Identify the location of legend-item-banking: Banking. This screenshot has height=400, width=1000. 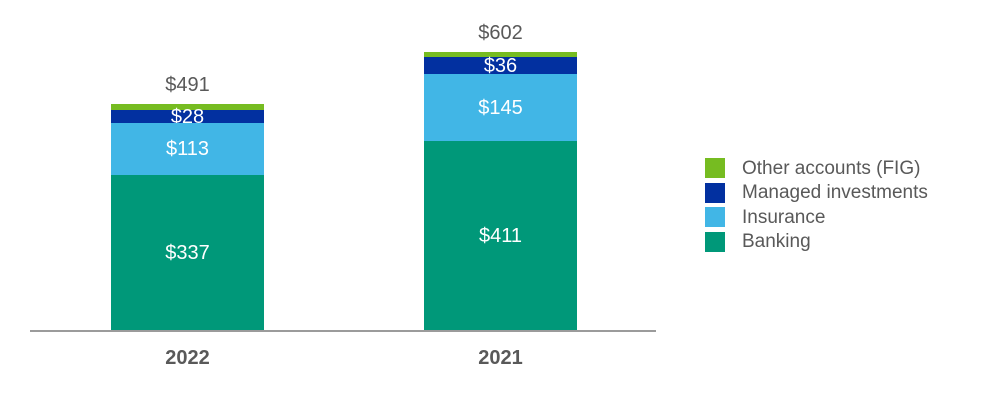
(816, 242).